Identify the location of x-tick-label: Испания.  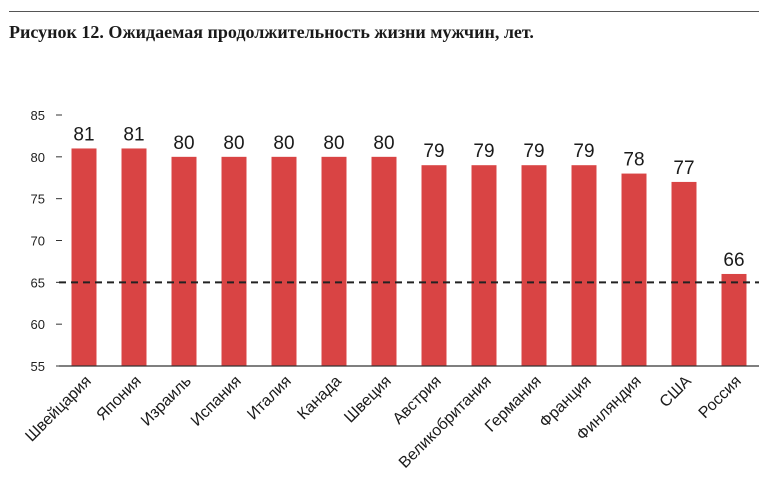
(216, 401).